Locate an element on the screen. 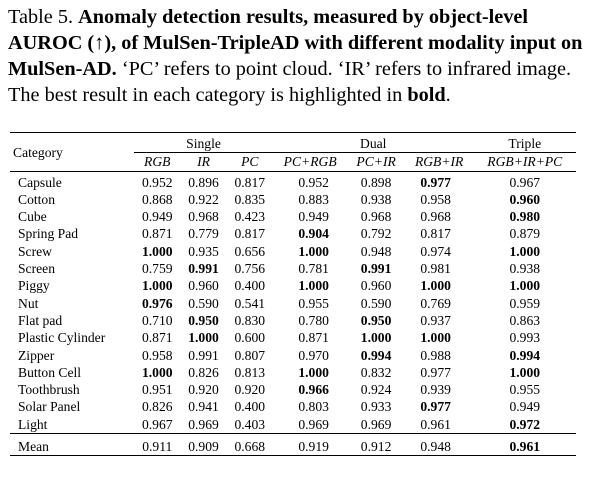 The height and width of the screenshot is (478, 594). column-header-rgb: RGB is located at coordinates (157, 162).